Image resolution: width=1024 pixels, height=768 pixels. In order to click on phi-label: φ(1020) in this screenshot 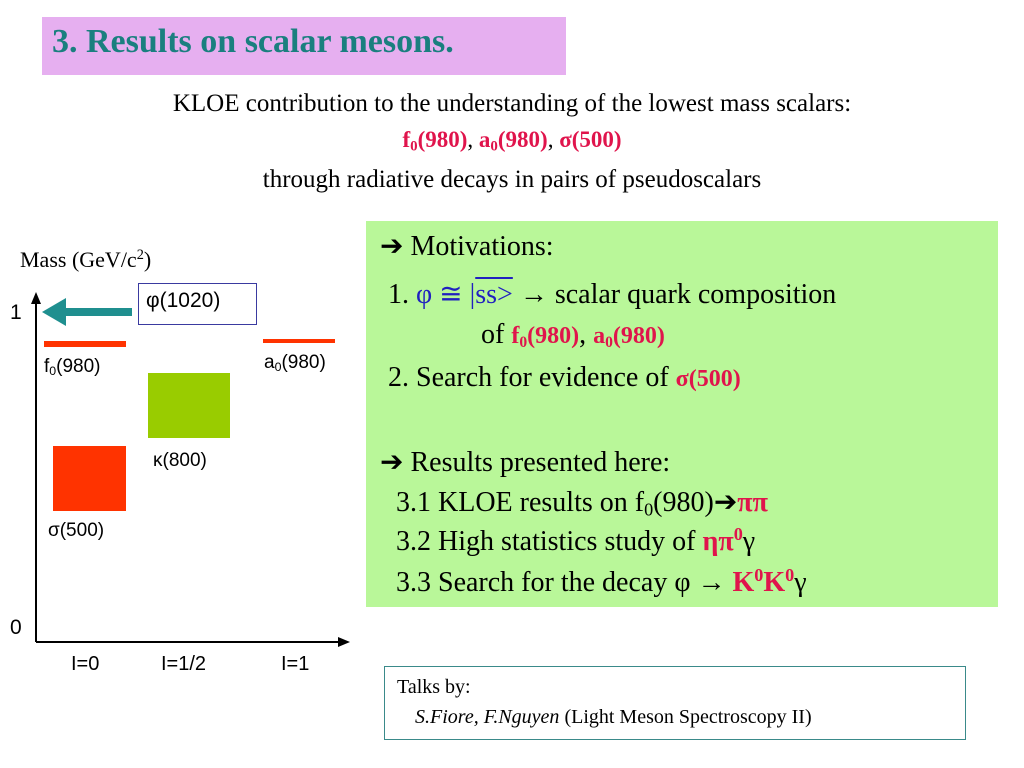, I will do `click(183, 300)`.